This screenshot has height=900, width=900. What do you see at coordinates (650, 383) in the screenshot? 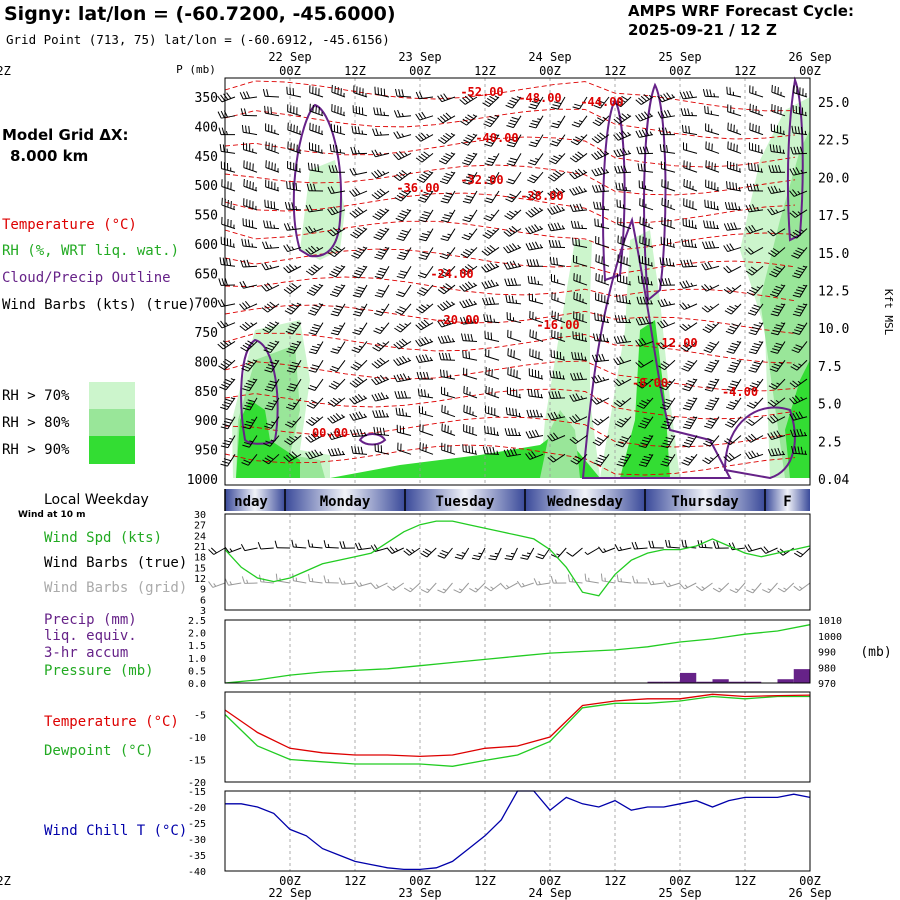
I see `isotherm-label: -8.00` at bounding box center [650, 383].